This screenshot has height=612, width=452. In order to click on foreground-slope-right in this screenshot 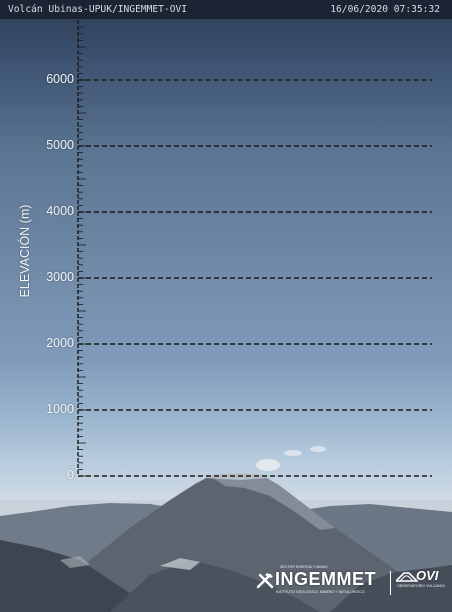, I will do `click(391, 588)`.